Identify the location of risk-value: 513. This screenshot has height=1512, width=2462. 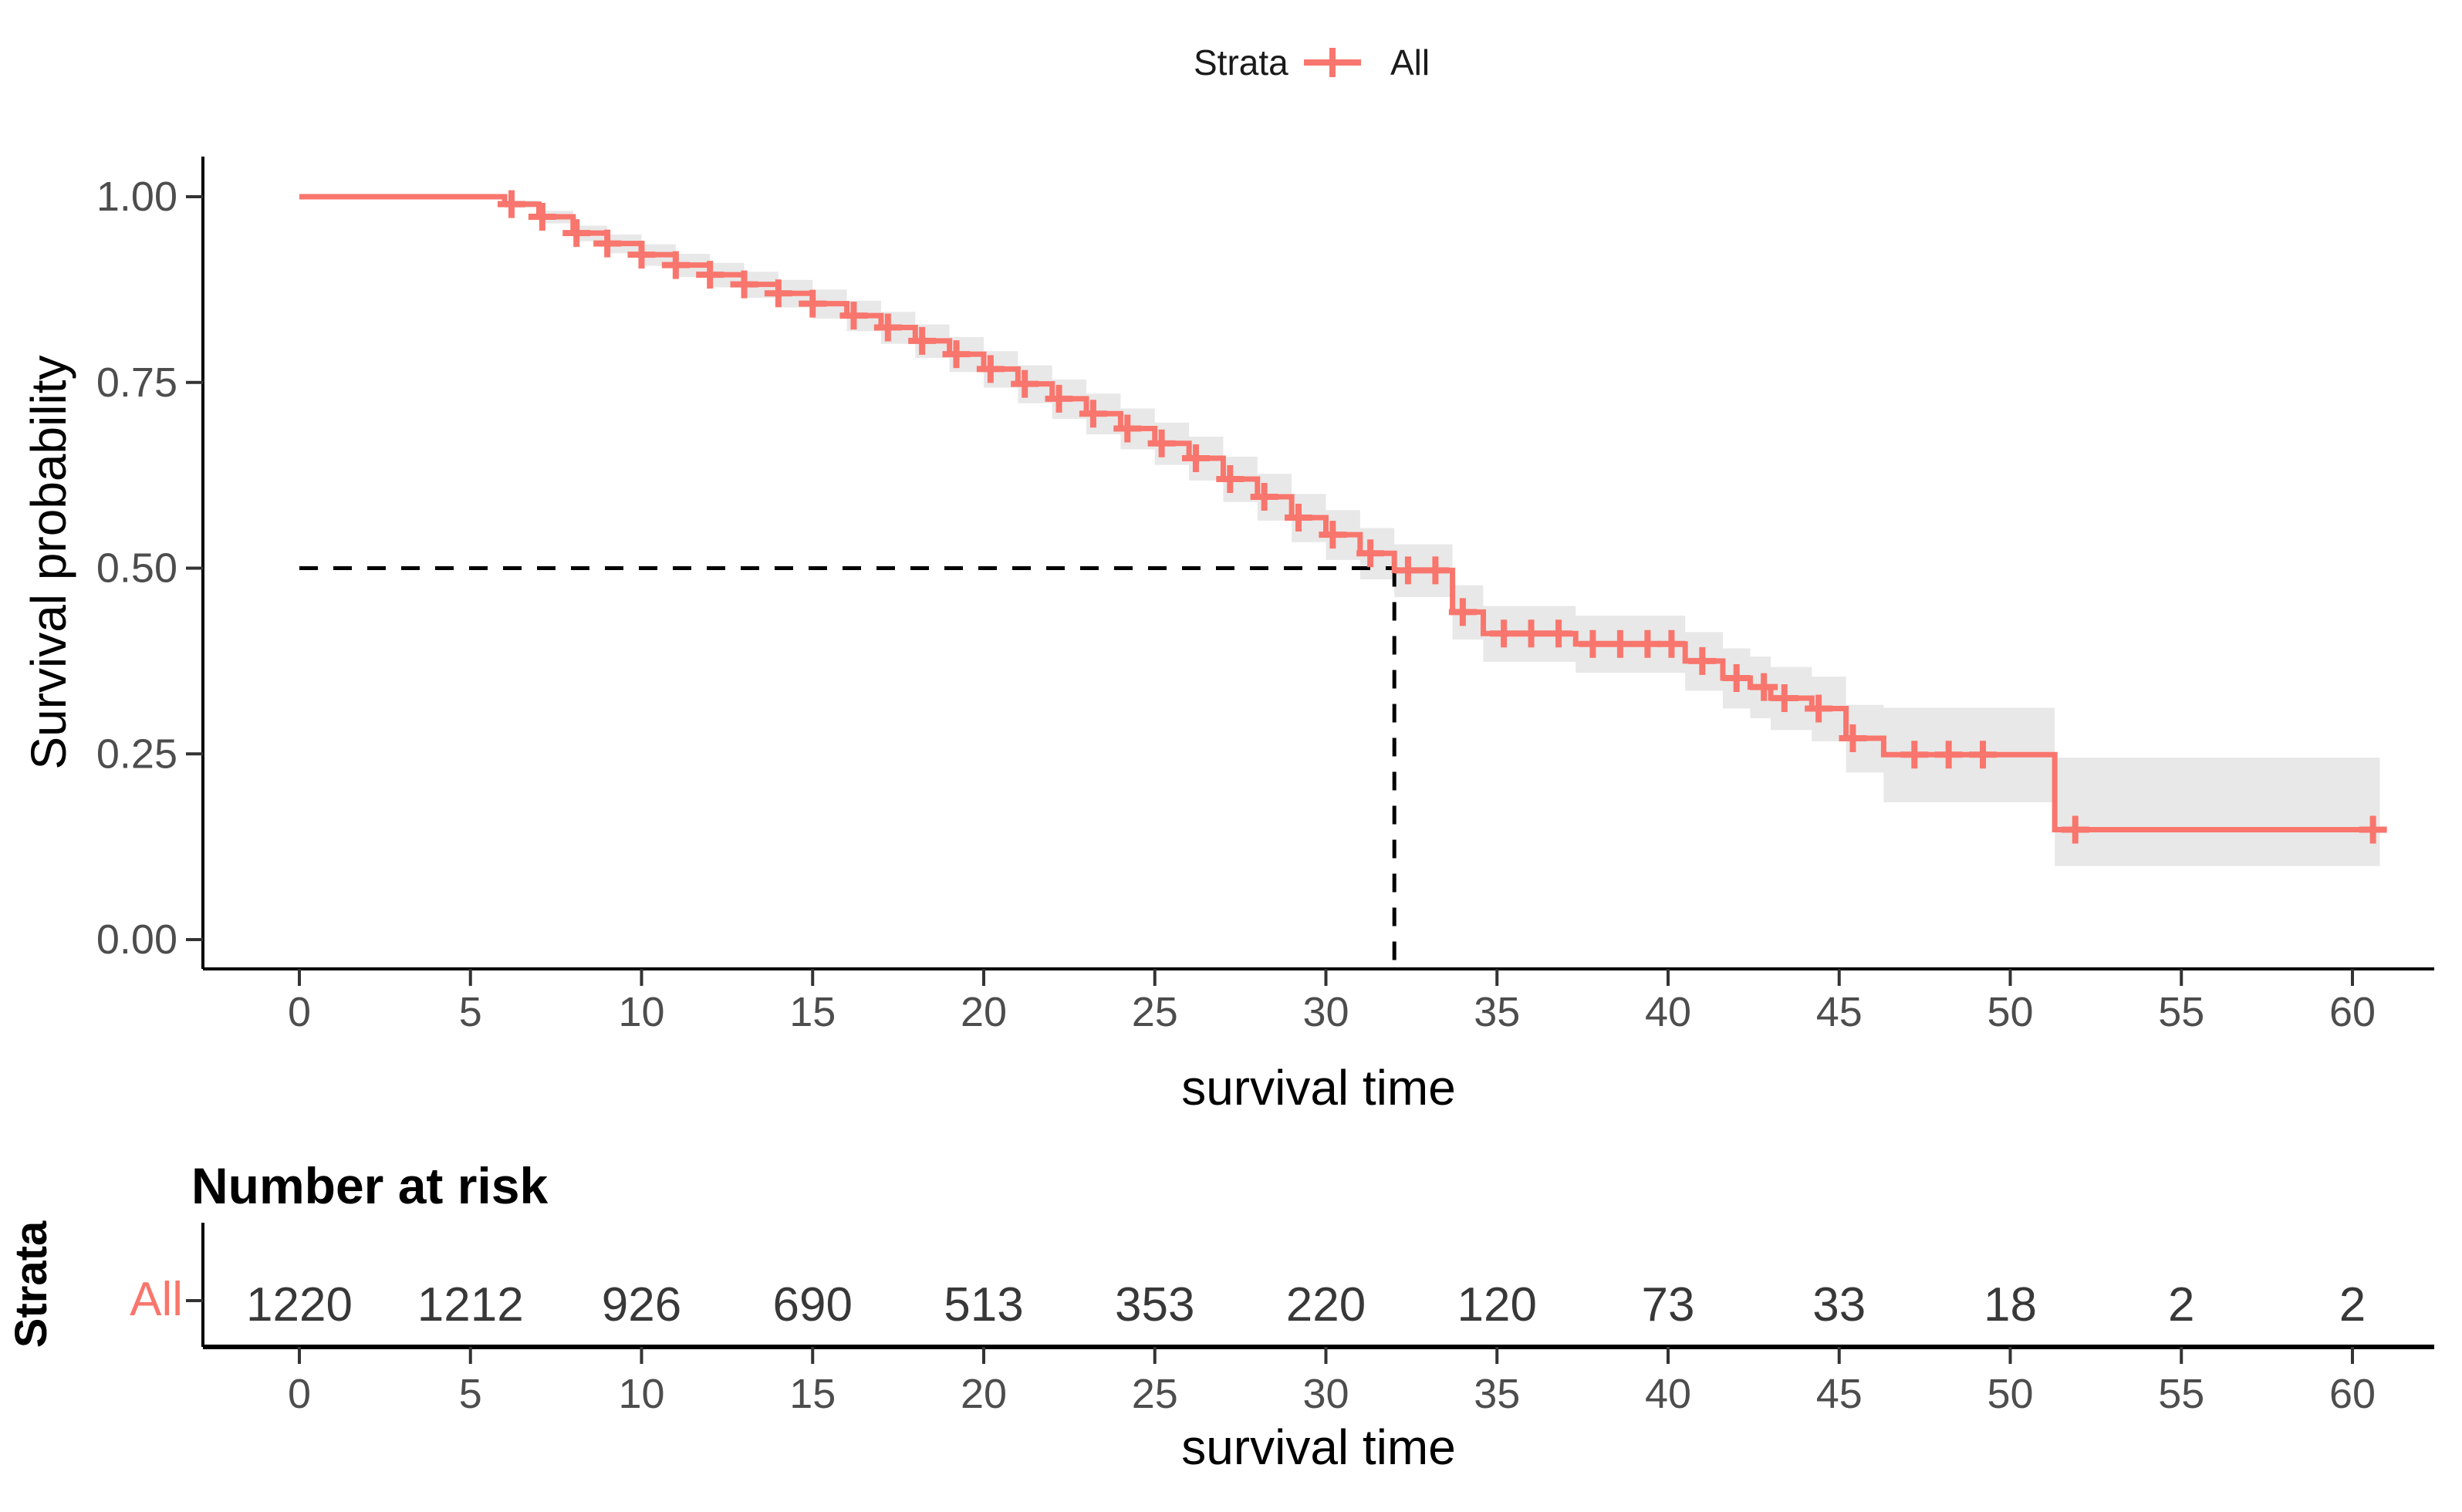
(983, 1304).